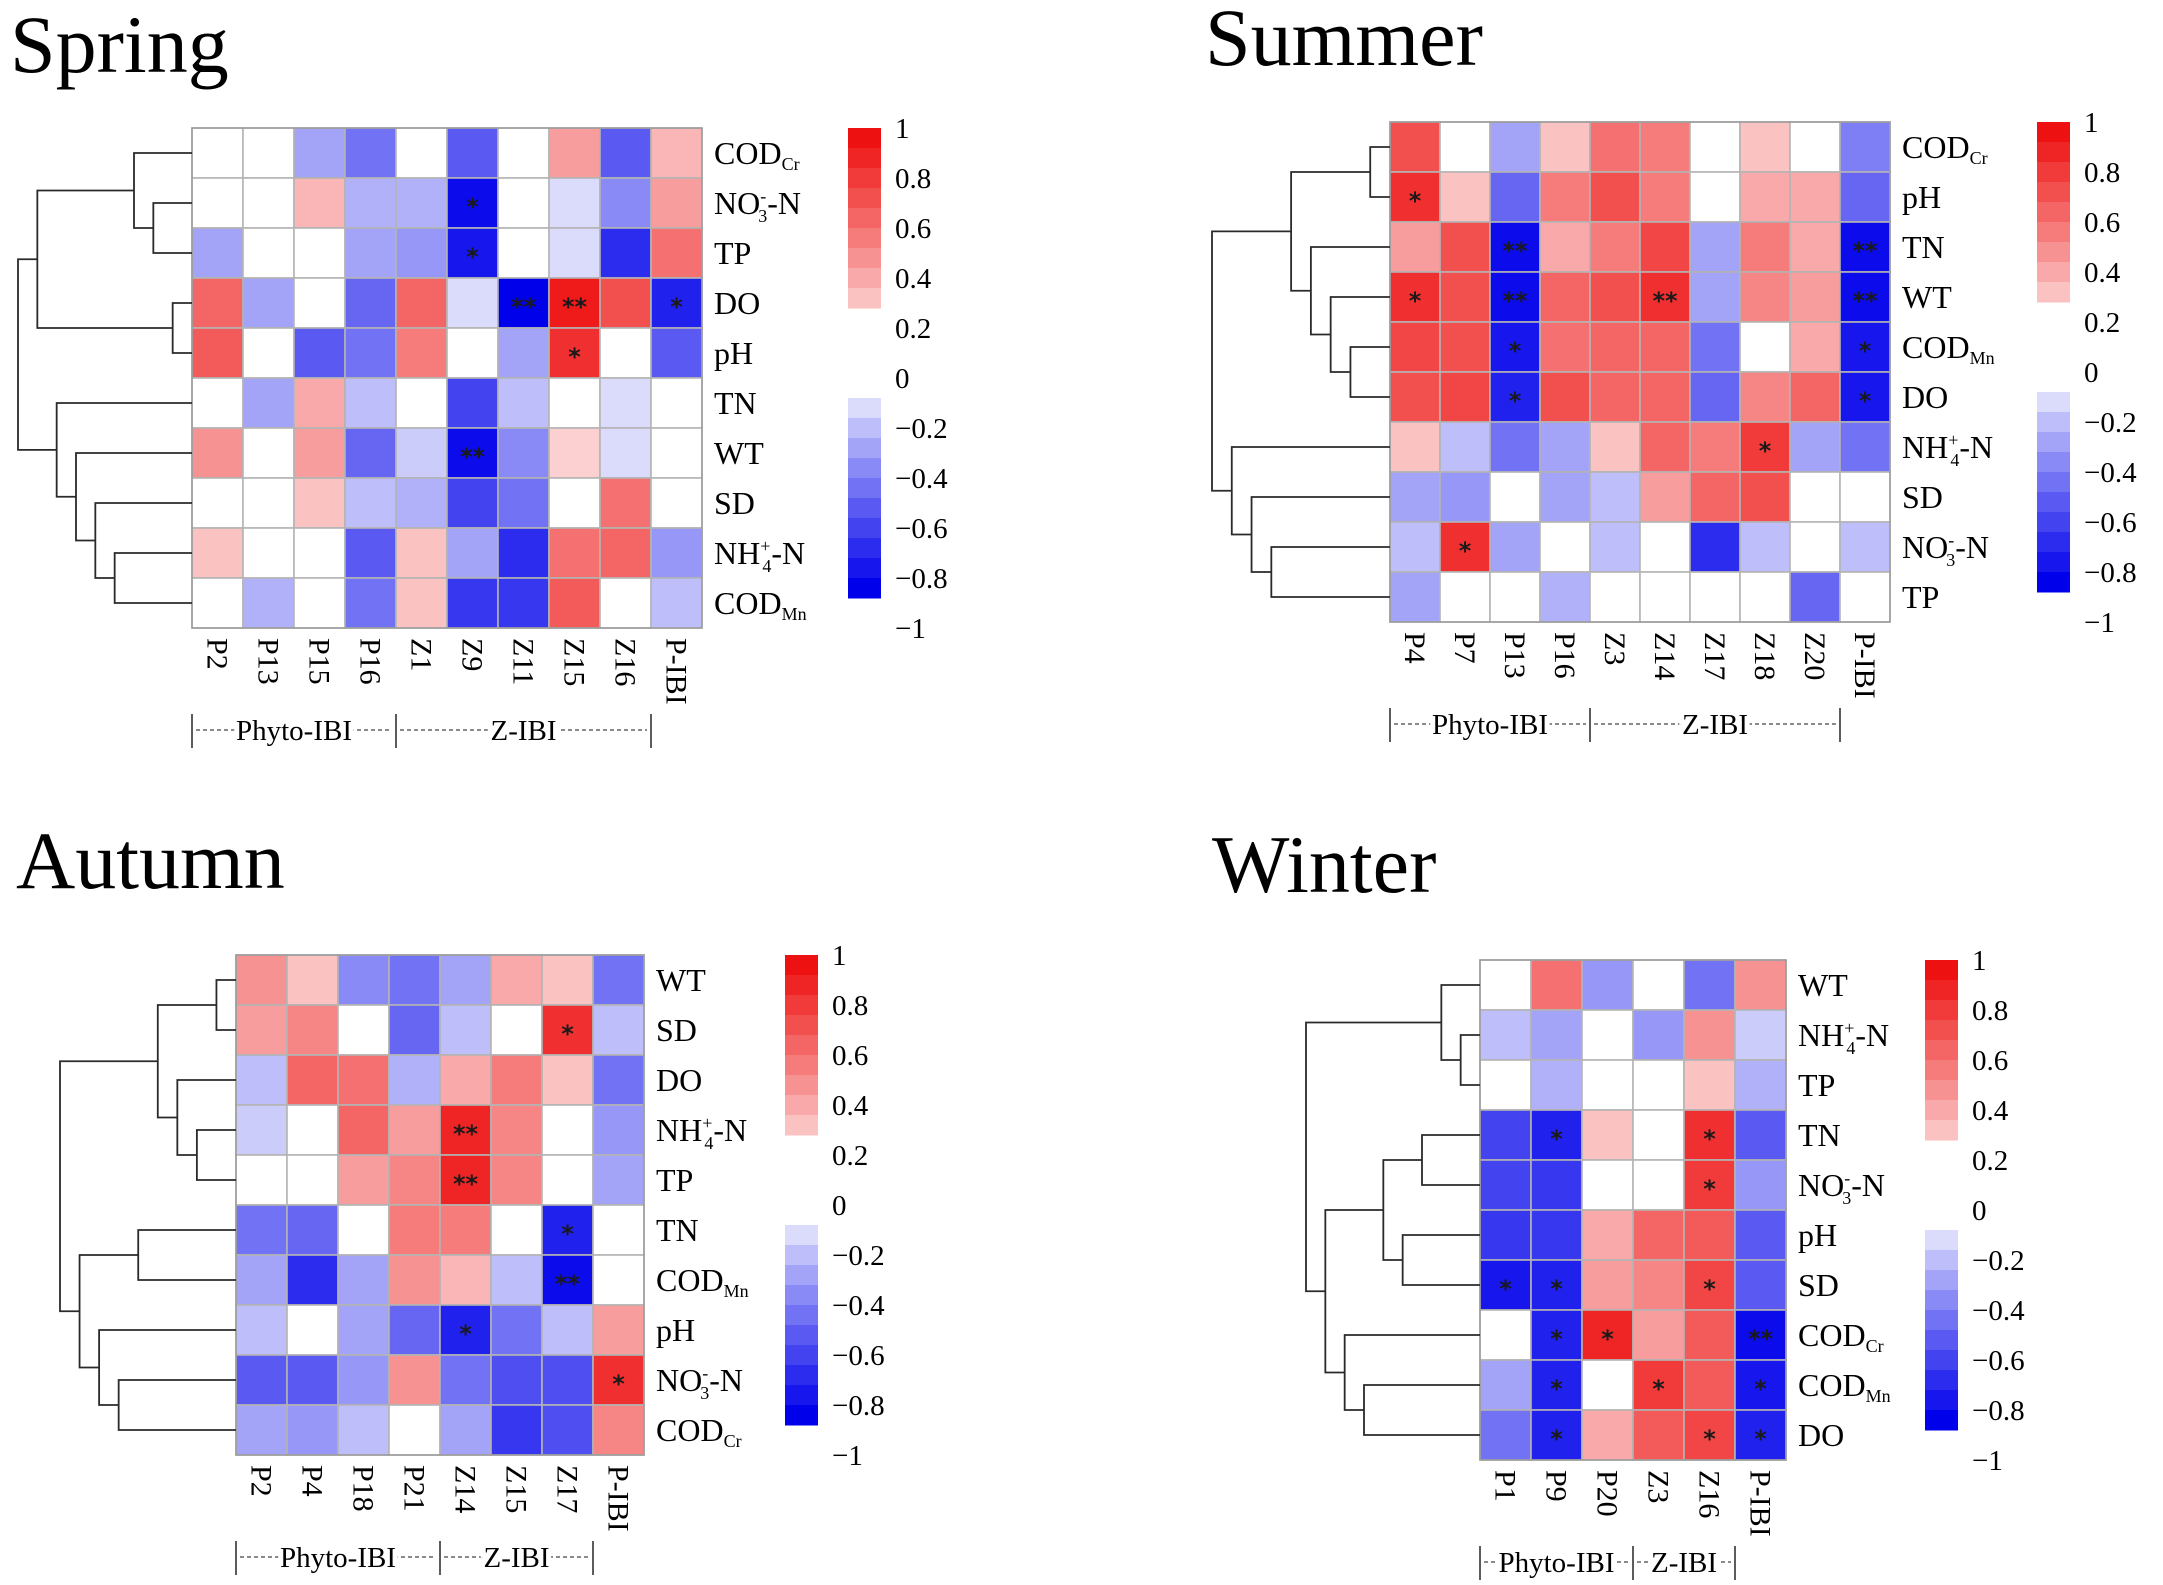 This screenshot has height=1585, width=2163. Describe the element at coordinates (1515, 251) in the screenshot. I see `significance-marker: **` at that location.